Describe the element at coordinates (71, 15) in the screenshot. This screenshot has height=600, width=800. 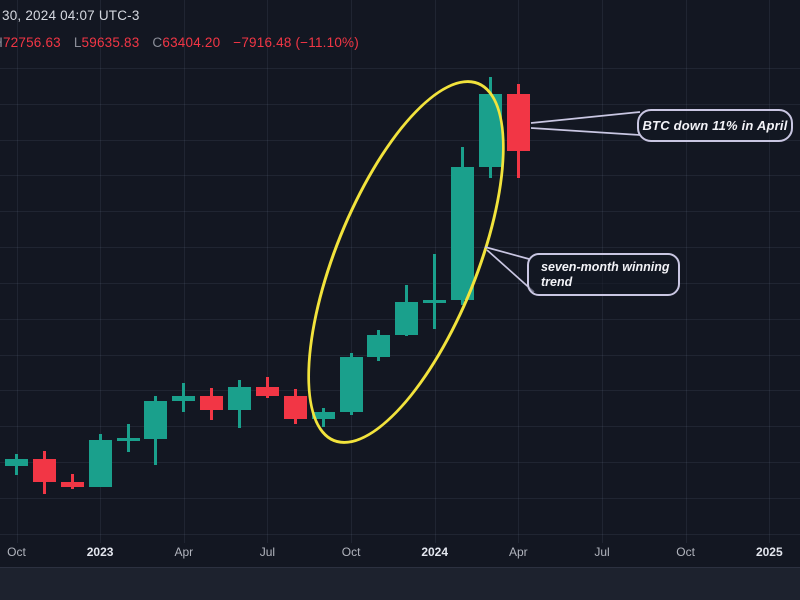
I see `legend-datetime: 30, 2024 04:07 UTC-3` at that location.